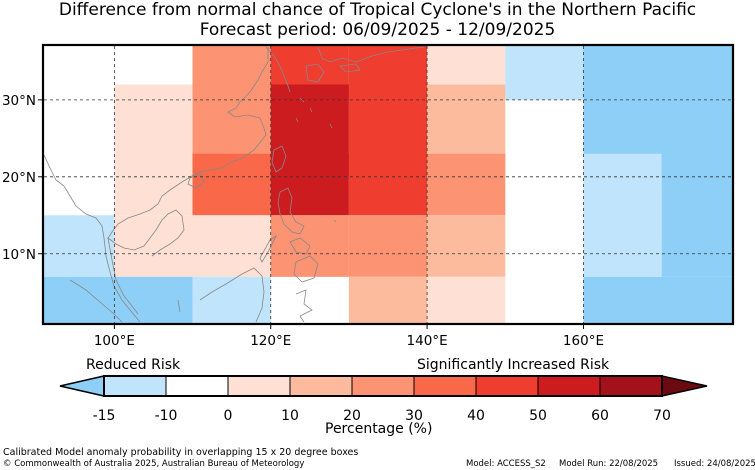  What do you see at coordinates (306, 269) in the screenshot?
I see `coastline-mindanao` at bounding box center [306, 269].